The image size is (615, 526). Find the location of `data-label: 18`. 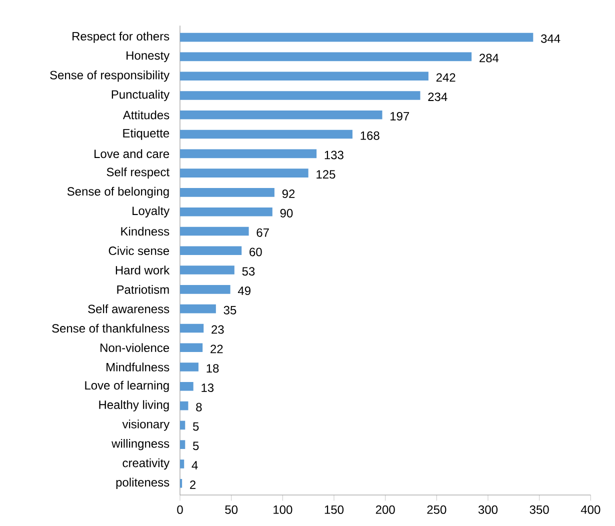

data-label: 18 is located at coordinates (212, 368).